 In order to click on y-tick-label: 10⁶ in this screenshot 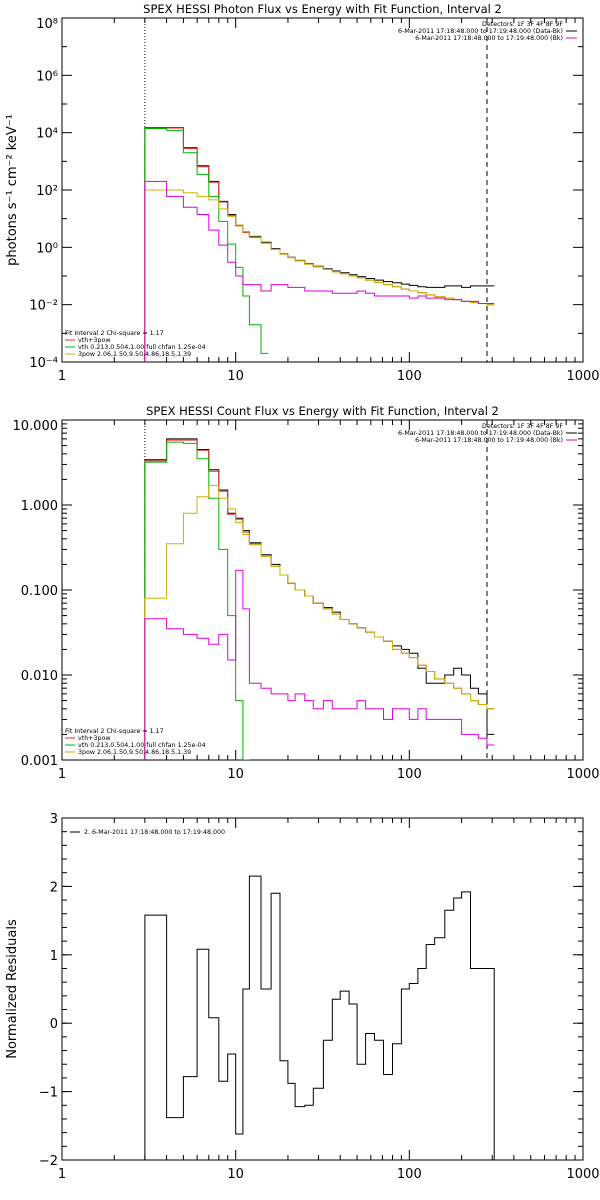, I will do `click(47, 76)`.